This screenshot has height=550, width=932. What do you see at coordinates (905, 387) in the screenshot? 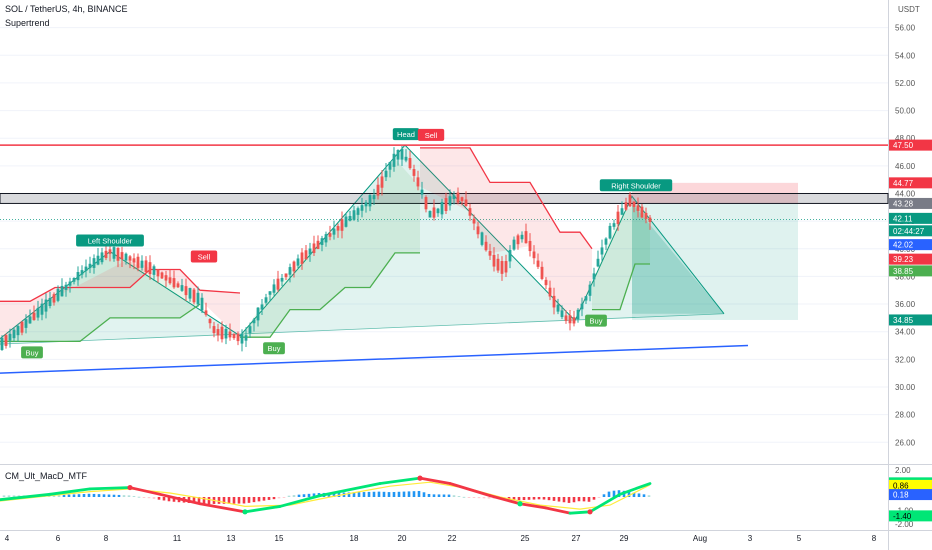
I see `price-tick-label: 30.00` at bounding box center [905, 387].